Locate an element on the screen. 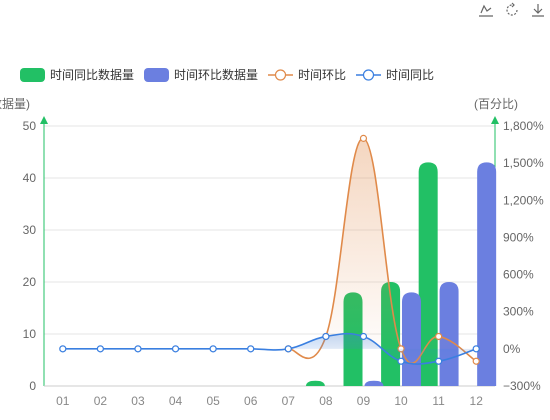 This screenshot has height=420, width=550. line-chart-switch-icon is located at coordinates (486, 10).